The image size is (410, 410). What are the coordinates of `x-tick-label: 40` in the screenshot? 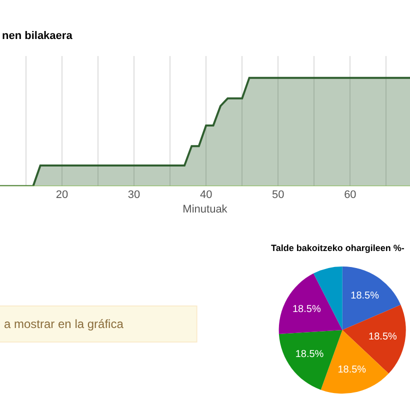 It's located at (206, 195).